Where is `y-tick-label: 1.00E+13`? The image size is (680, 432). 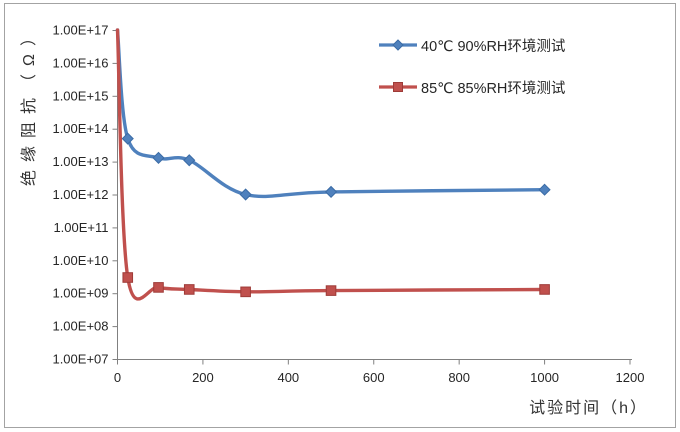
y-tick-label: 1.00E+13 is located at coordinates (80, 161).